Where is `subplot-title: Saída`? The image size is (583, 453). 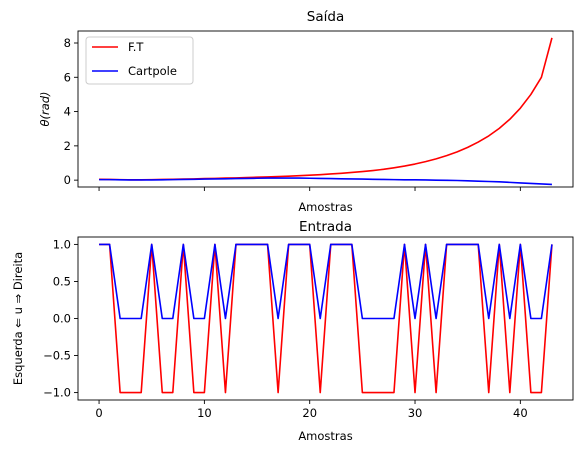
subplot-title: Saída is located at coordinates (325, 17).